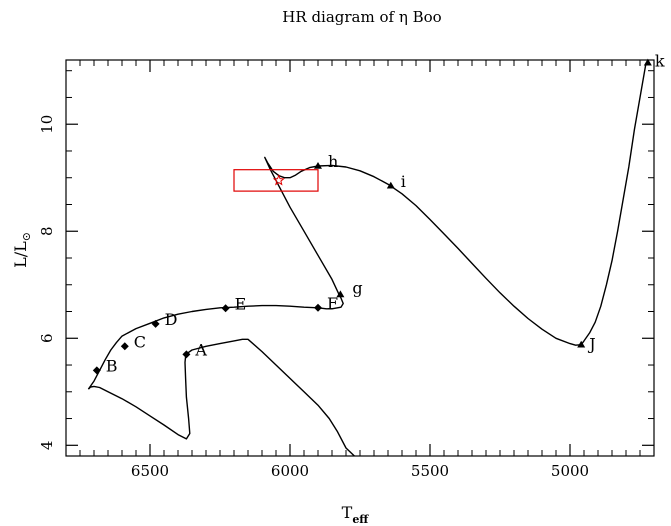 The height and width of the screenshot is (526, 671). I want to click on y-axis-label: L/L⊙, so click(22, 250).